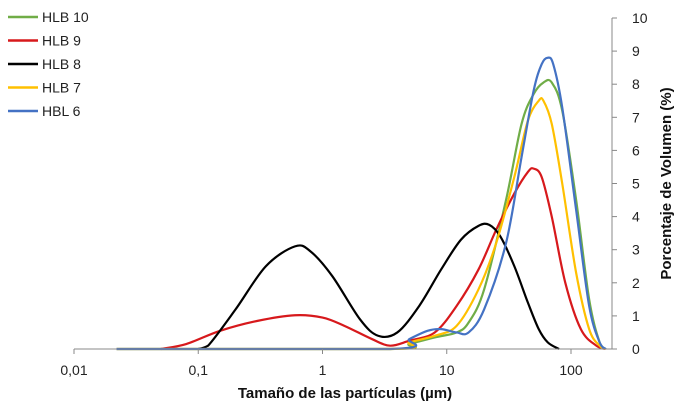  Describe the element at coordinates (199, 370) in the screenshot. I see `x-tick-label: 0,1` at that location.